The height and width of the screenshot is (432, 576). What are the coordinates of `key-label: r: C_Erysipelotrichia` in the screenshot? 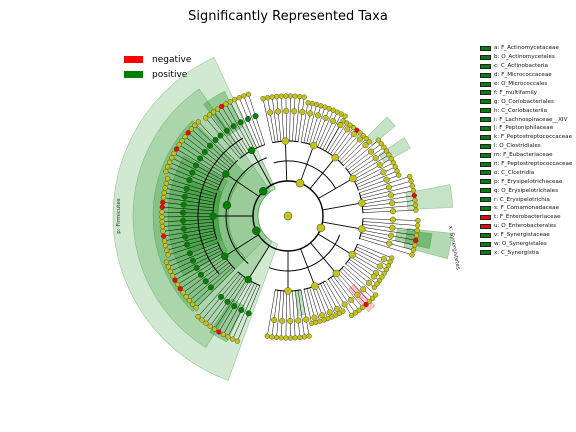 It's located at (522, 199).